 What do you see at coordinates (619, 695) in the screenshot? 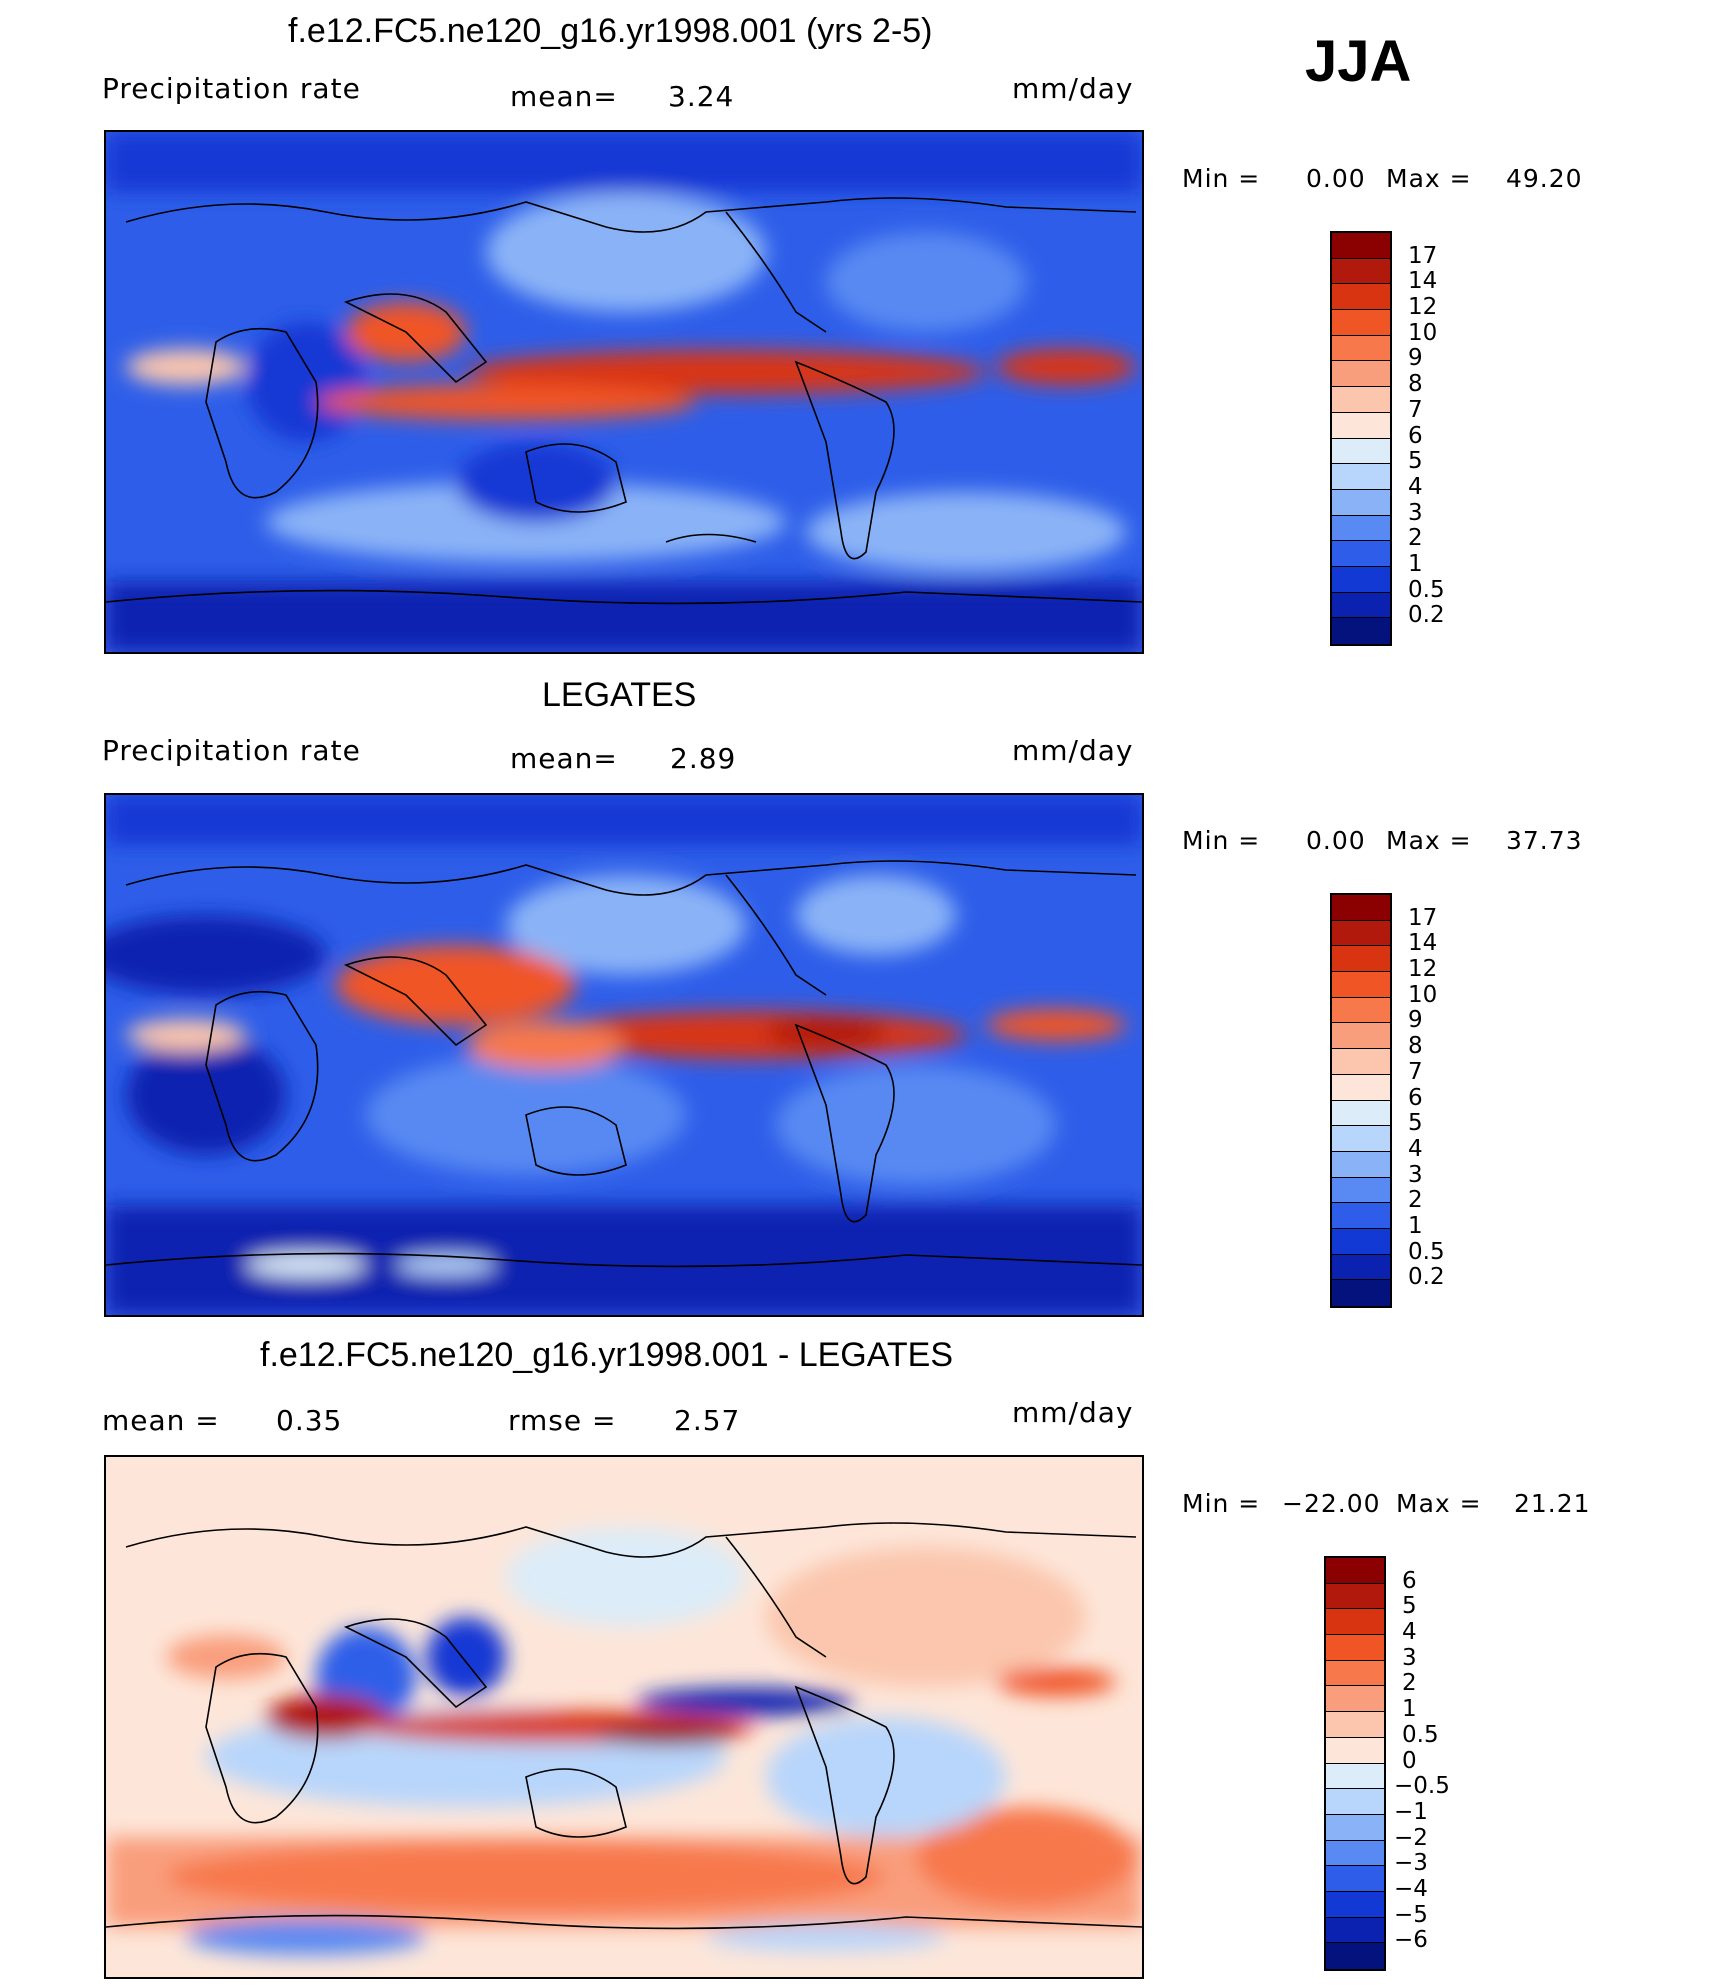
I see `panel-1-title: LEGATES` at bounding box center [619, 695].